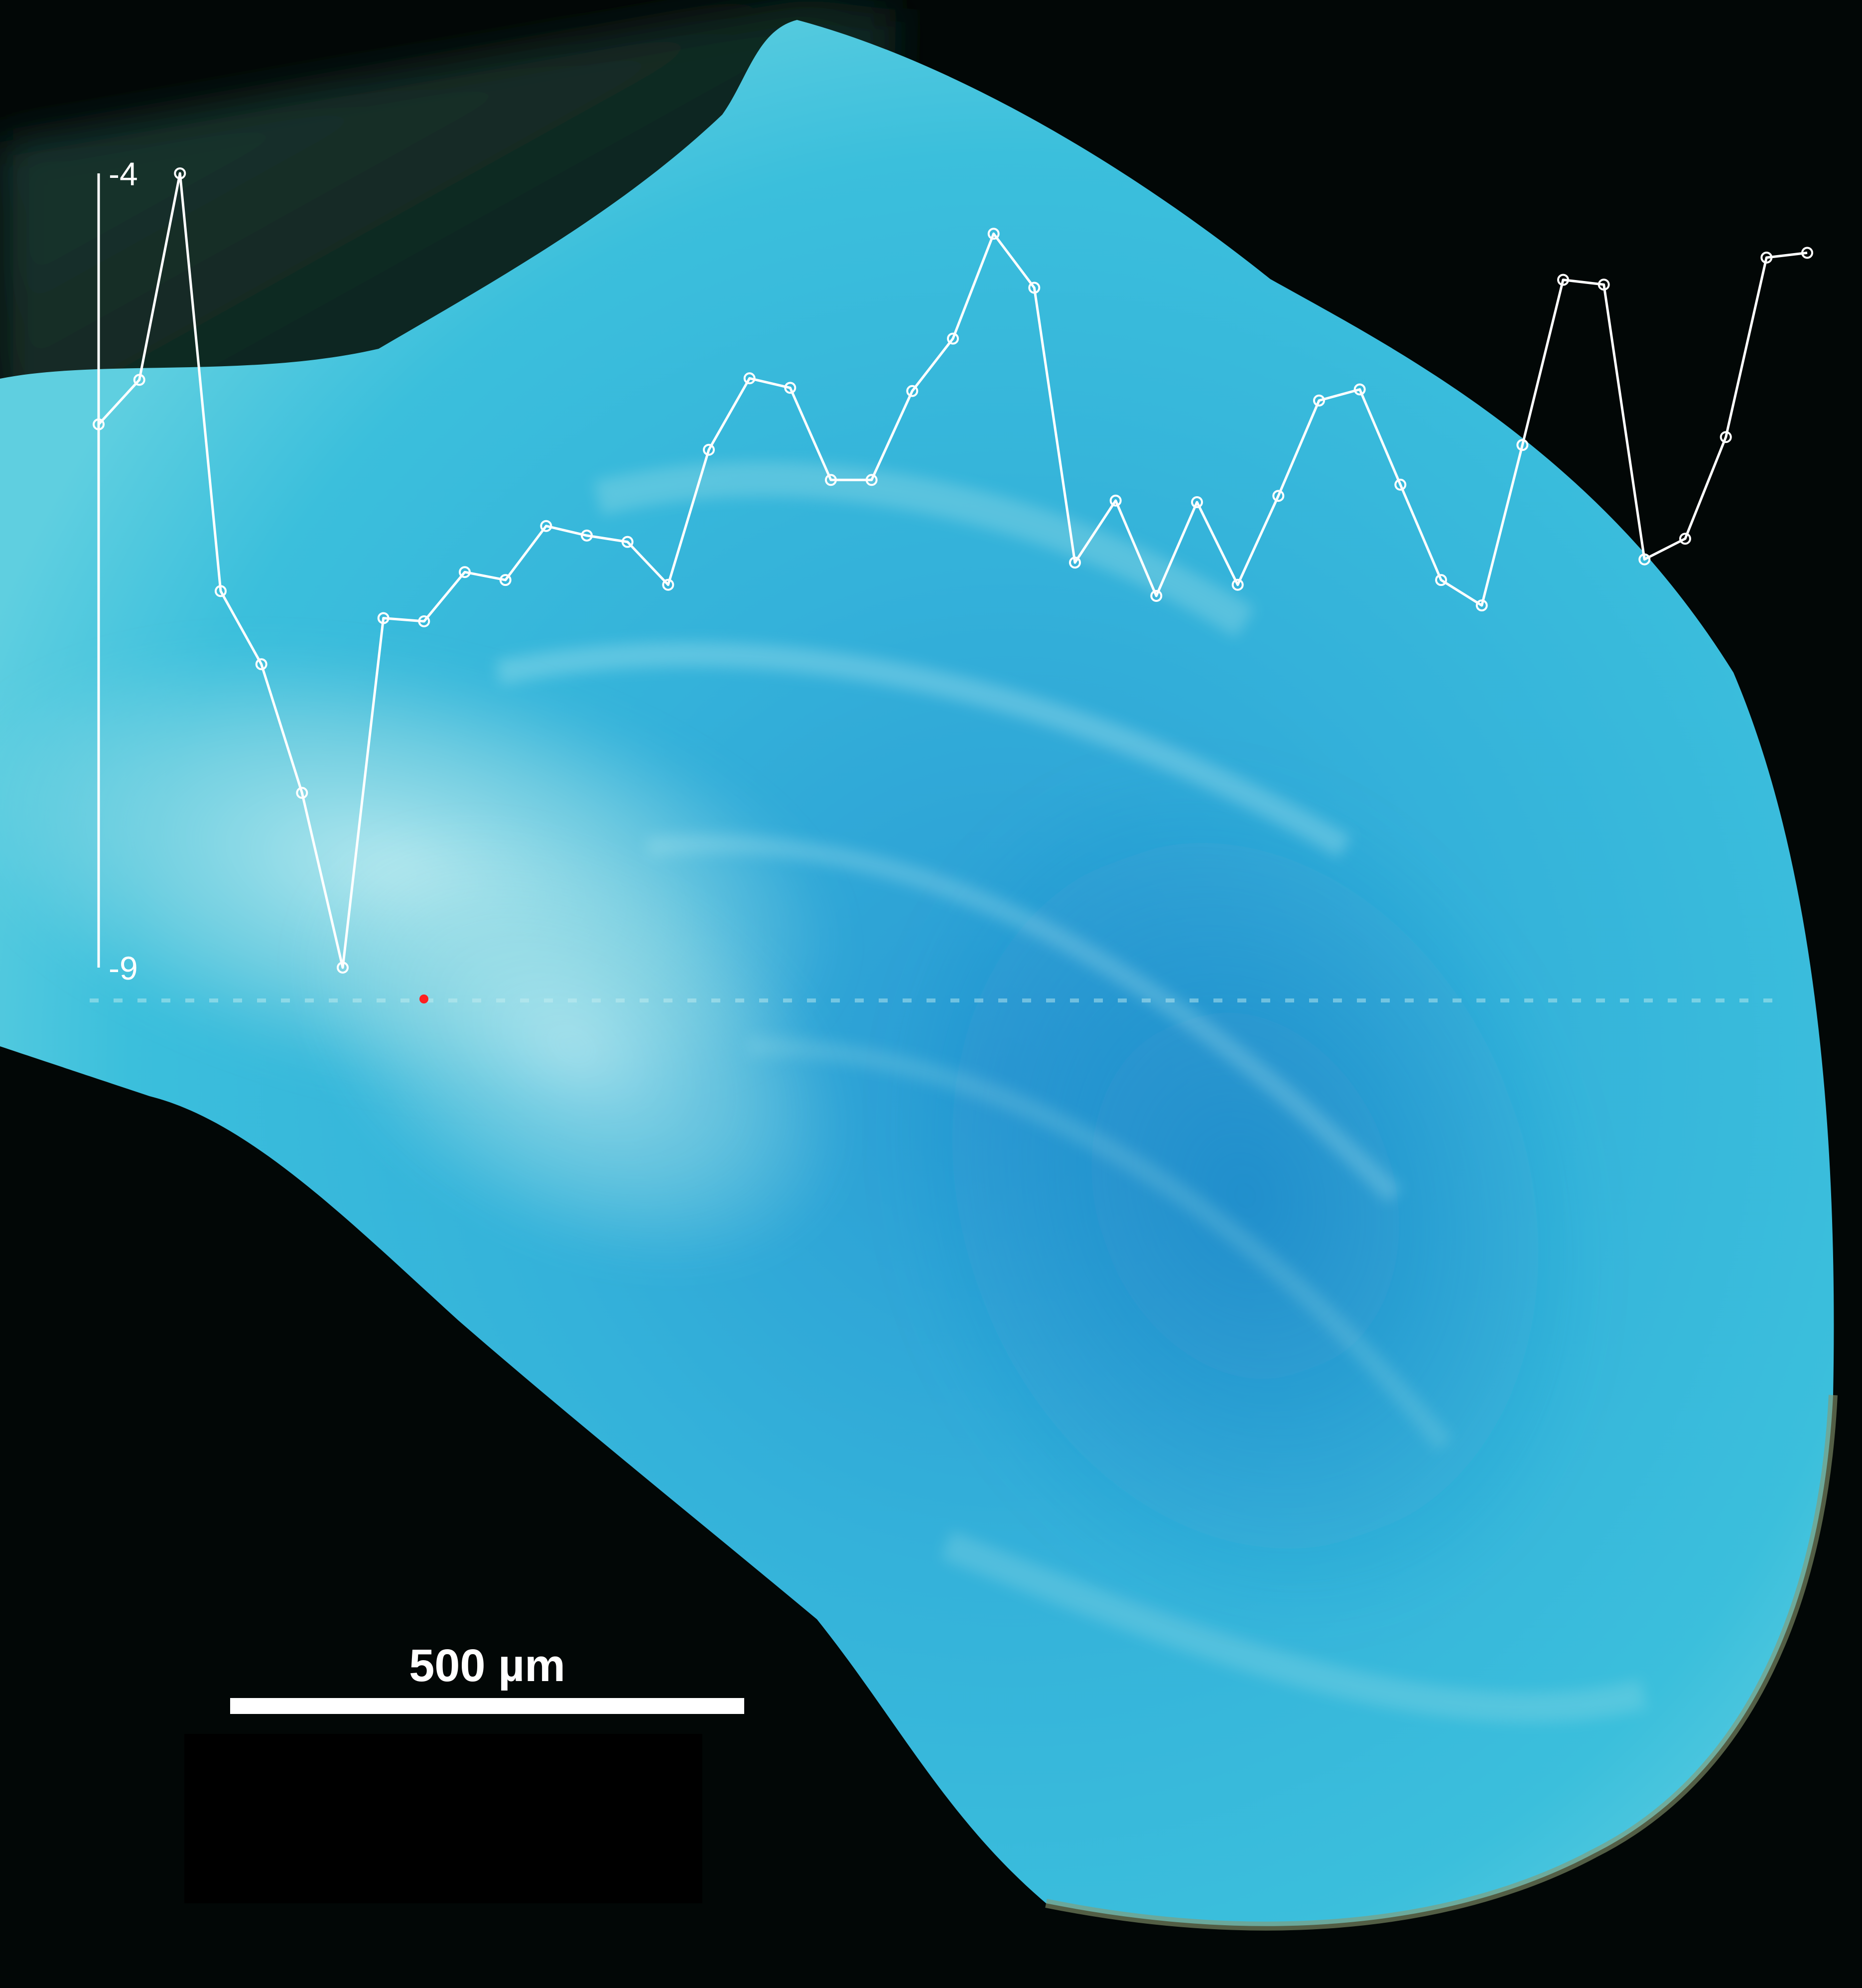 This screenshot has height=1988, width=1862. What do you see at coordinates (487, 1706) in the screenshot?
I see `scale-bar` at bounding box center [487, 1706].